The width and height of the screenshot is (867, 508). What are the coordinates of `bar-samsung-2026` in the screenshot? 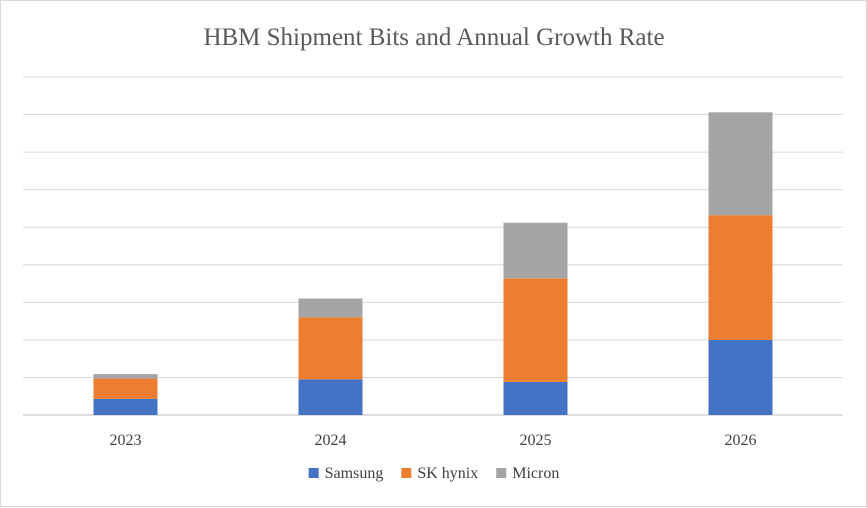 It's located at (740, 377).